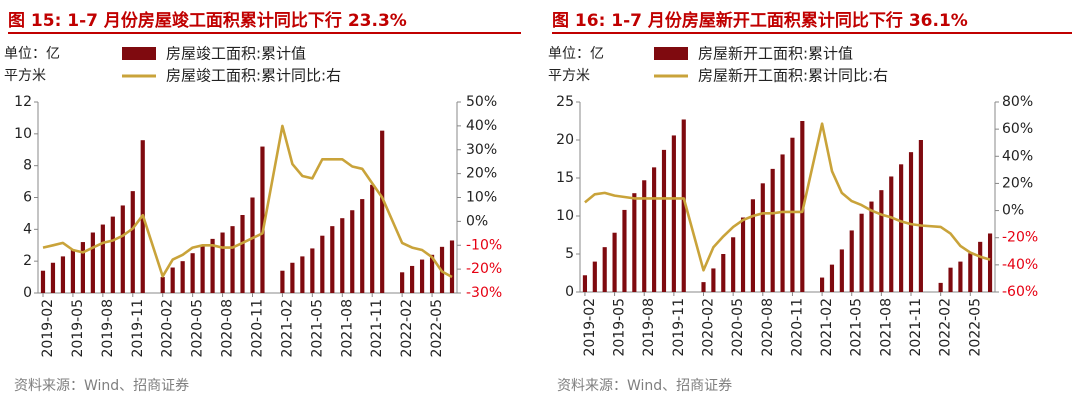 The image size is (1080, 400). What do you see at coordinates (27, 198) in the screenshot?
I see `left-axis-tick-label: 6` at bounding box center [27, 198].